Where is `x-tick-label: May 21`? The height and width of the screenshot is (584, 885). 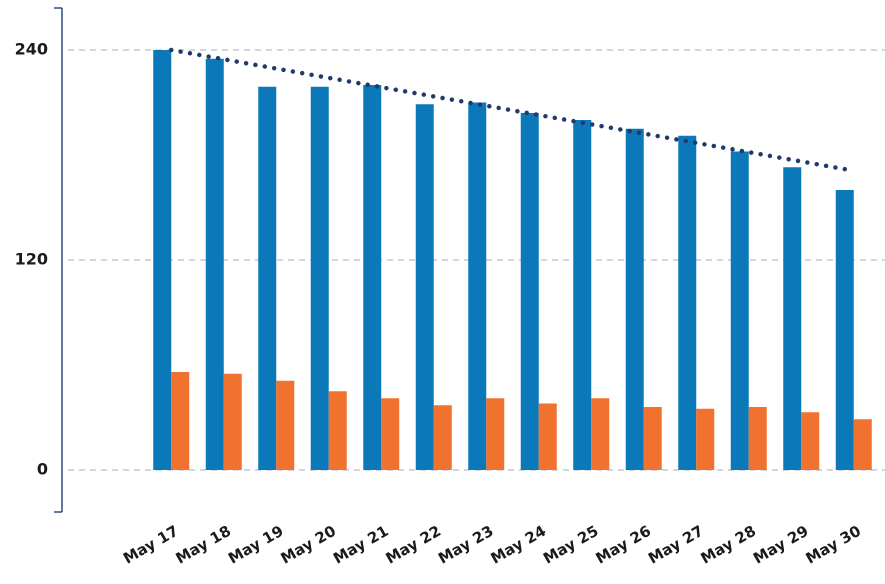
x-tick-label: May 21 is located at coordinates (360, 545).